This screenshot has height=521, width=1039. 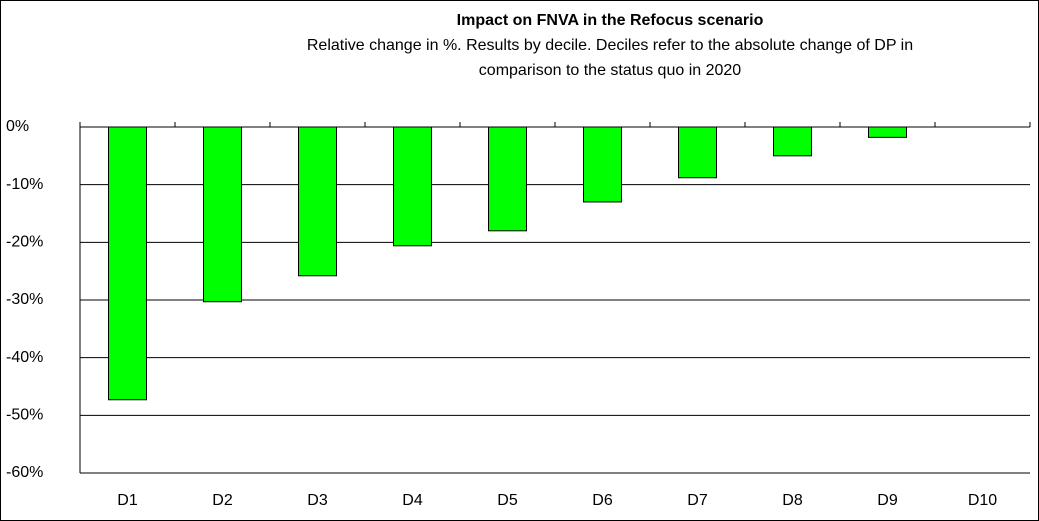 What do you see at coordinates (127, 500) in the screenshot?
I see `x-tick-label: D1` at bounding box center [127, 500].